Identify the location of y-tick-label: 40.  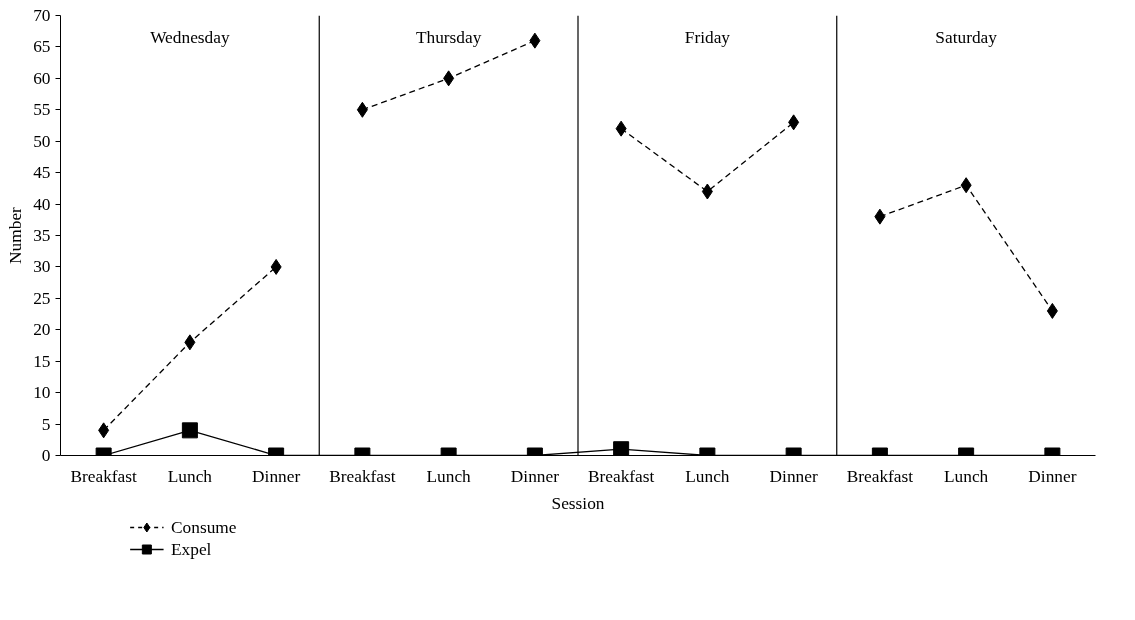
(42, 204).